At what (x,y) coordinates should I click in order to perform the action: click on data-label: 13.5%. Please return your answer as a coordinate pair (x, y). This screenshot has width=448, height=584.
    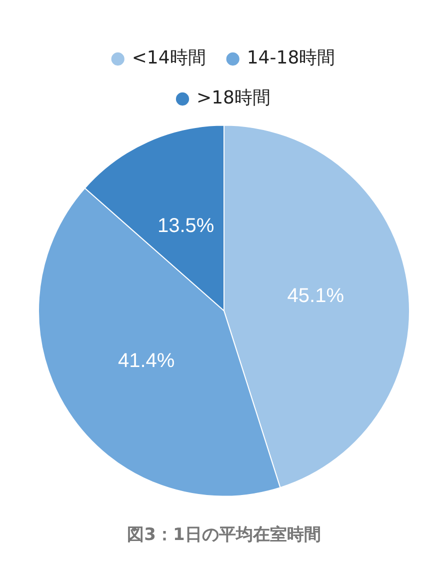
    Looking at the image, I should click on (185, 225).